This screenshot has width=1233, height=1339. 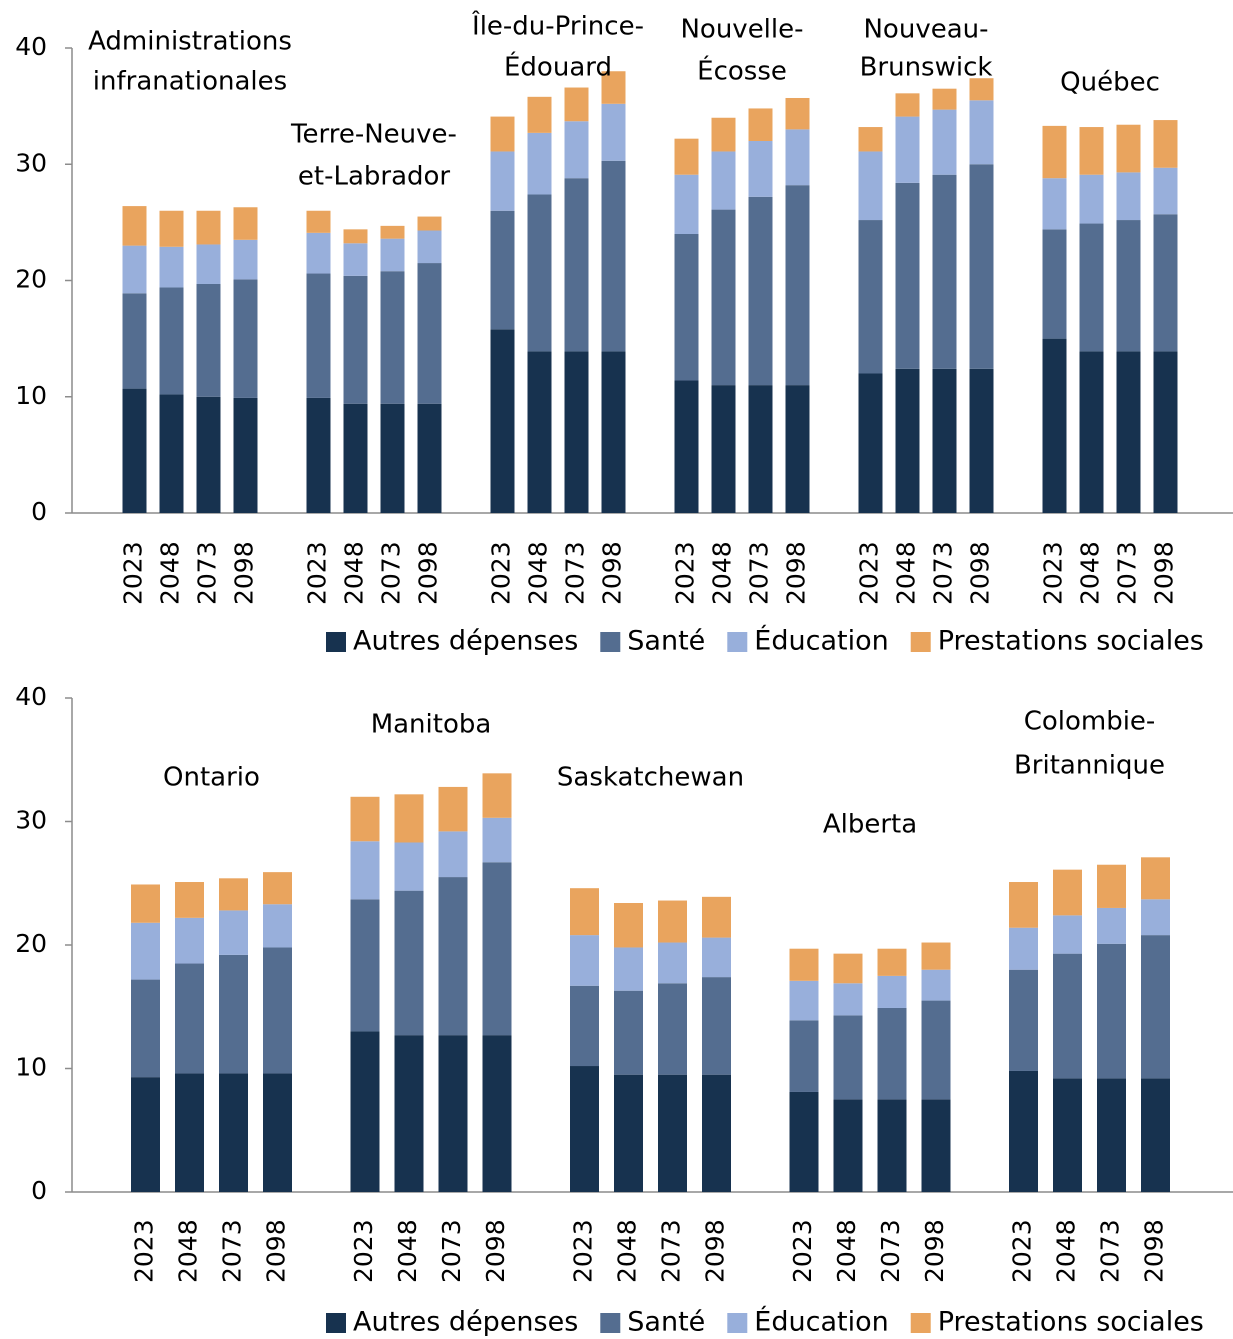 I want to click on group-label: Alberta, so click(x=870, y=825).